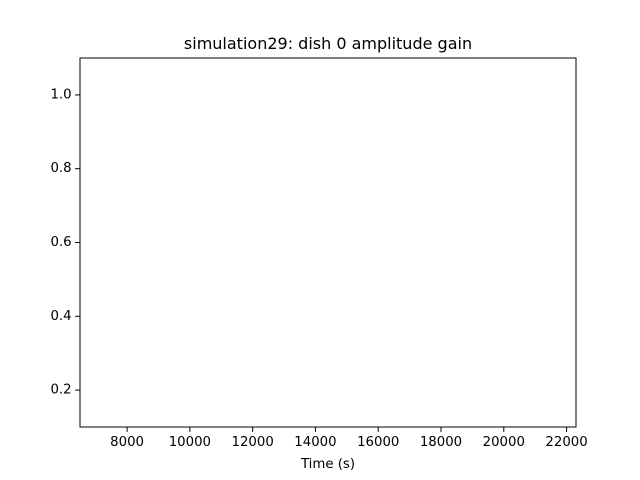  Describe the element at coordinates (253, 442) in the screenshot. I see `x-tick-label: 12000` at that location.